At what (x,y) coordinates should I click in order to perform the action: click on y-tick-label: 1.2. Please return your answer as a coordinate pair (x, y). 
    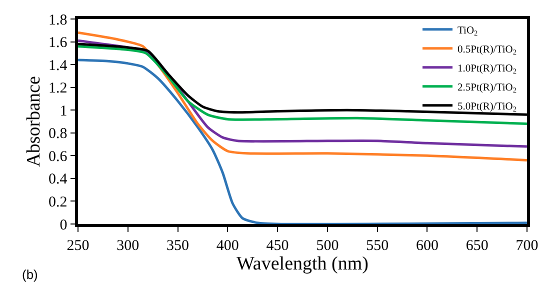
    Looking at the image, I should click on (58, 88).